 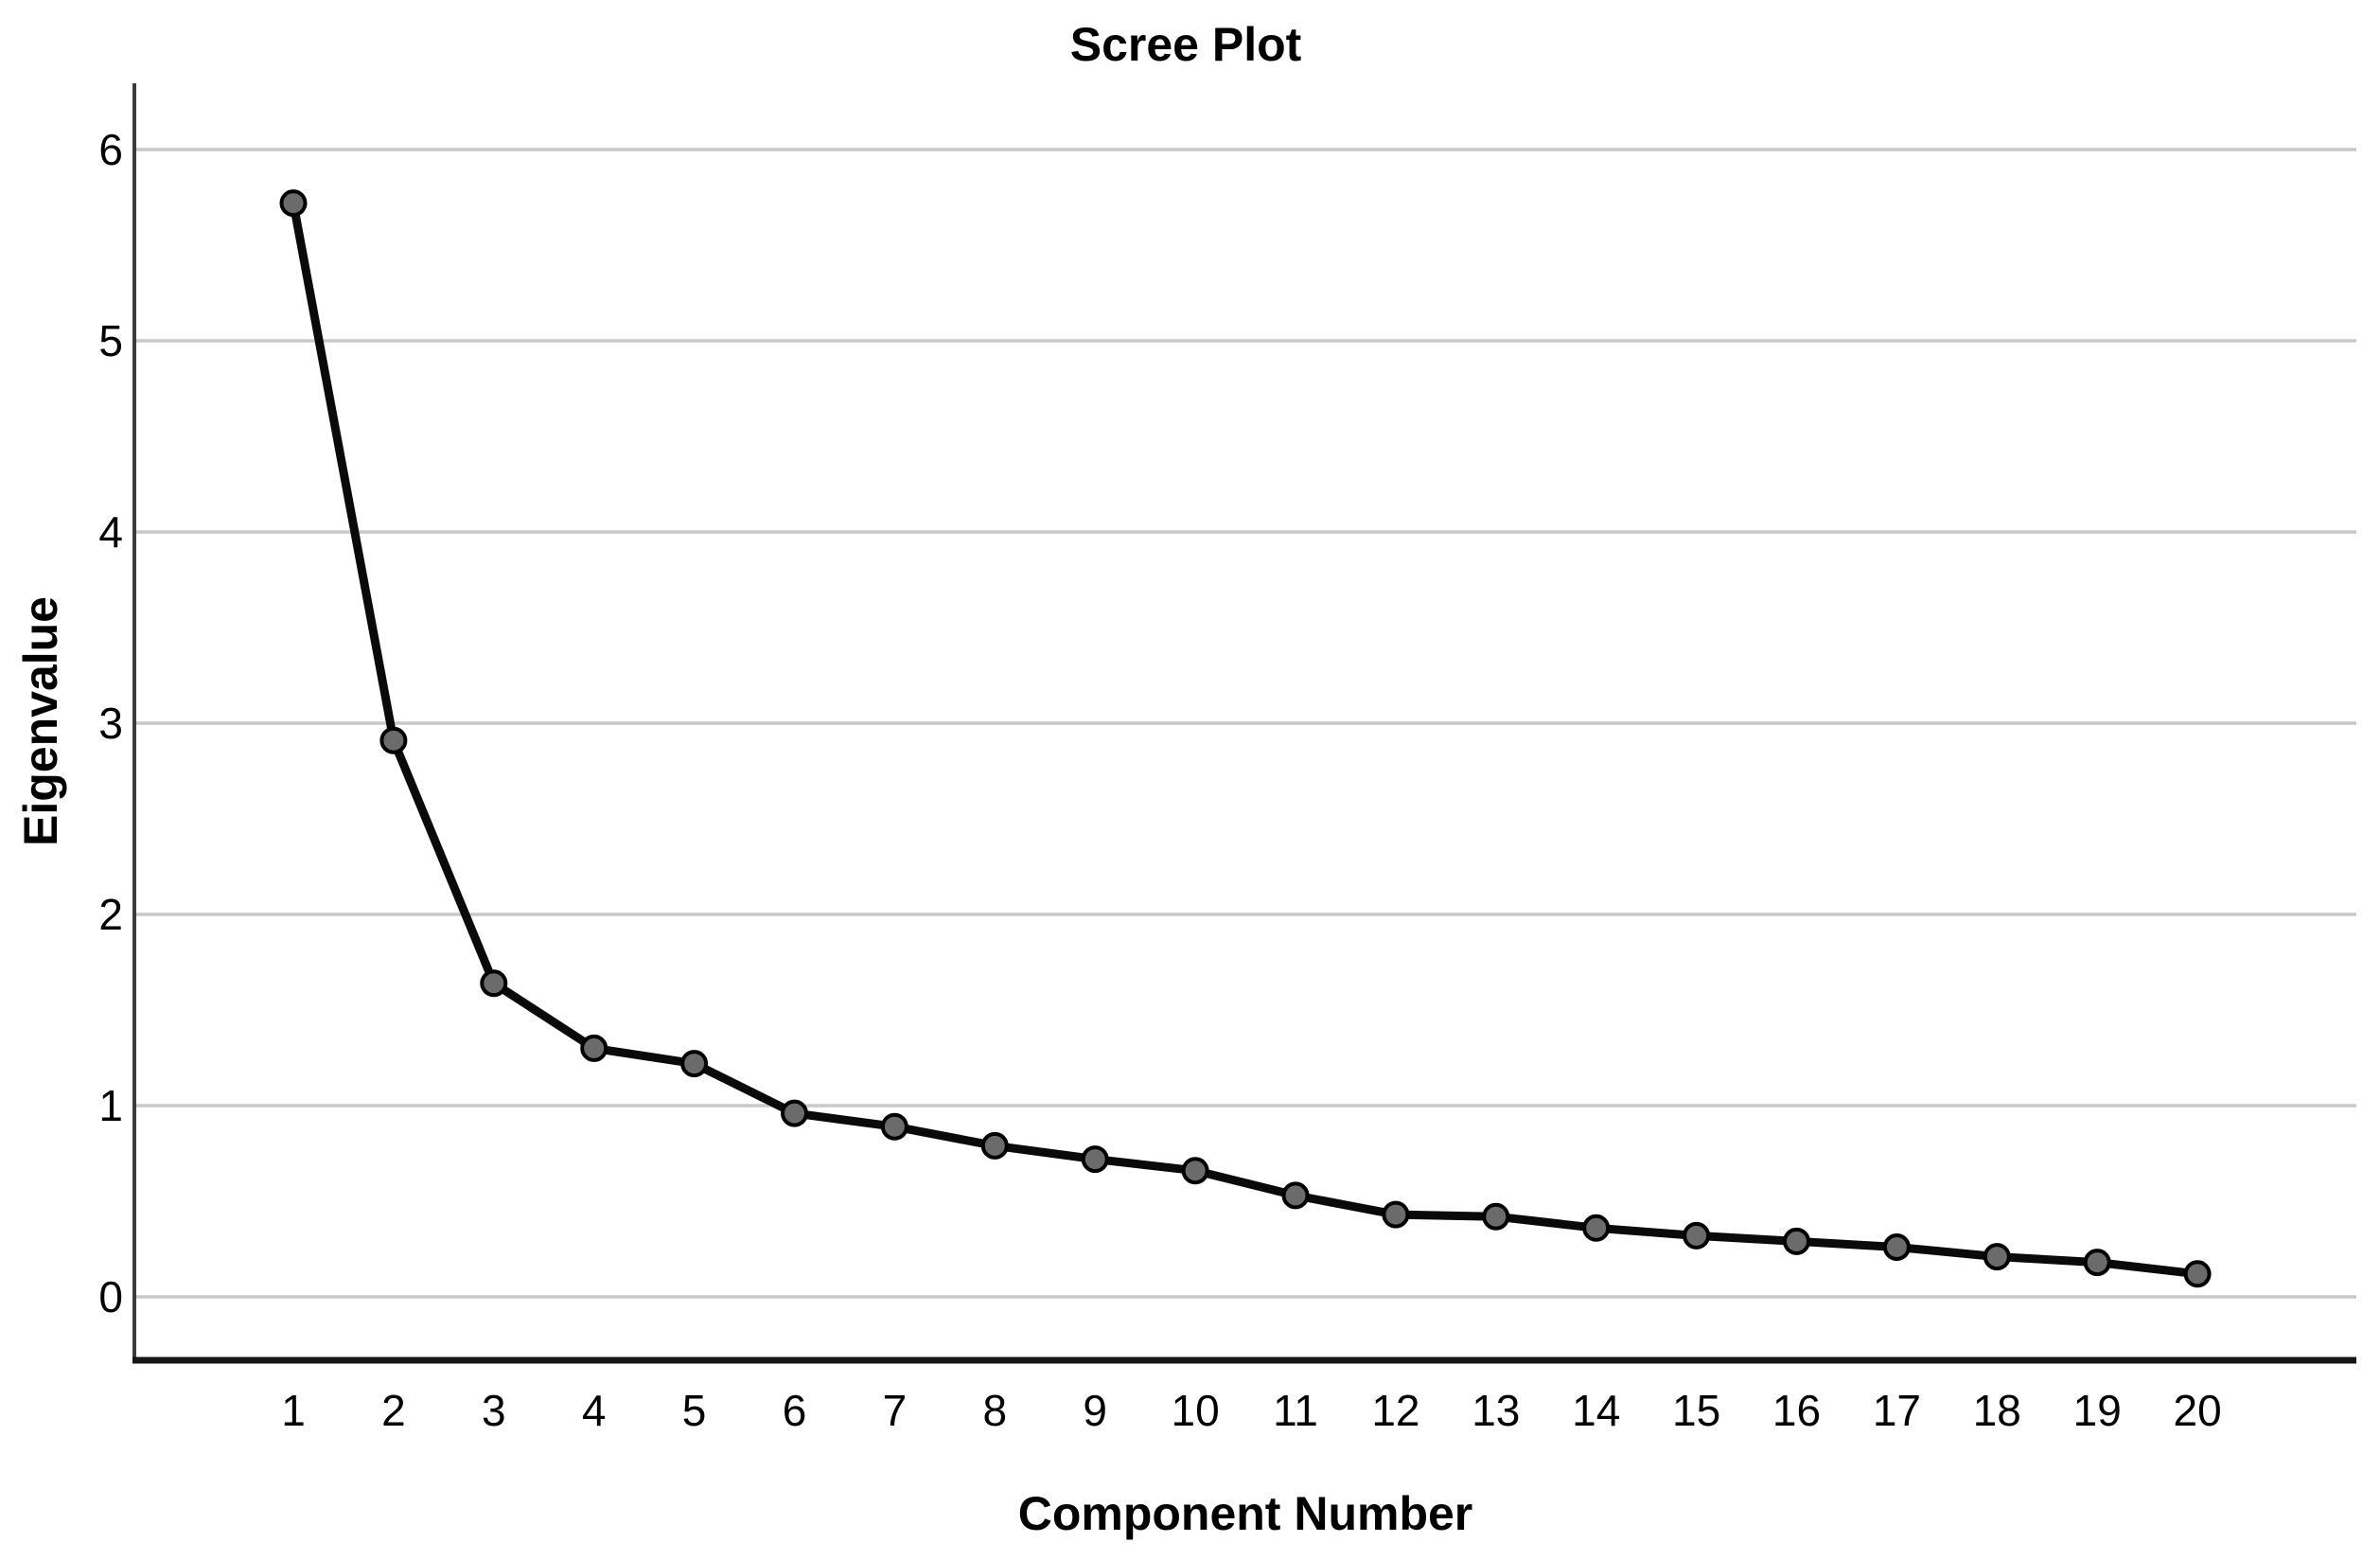 What do you see at coordinates (110, 149) in the screenshot?
I see `y-tick-label-6: 6` at bounding box center [110, 149].